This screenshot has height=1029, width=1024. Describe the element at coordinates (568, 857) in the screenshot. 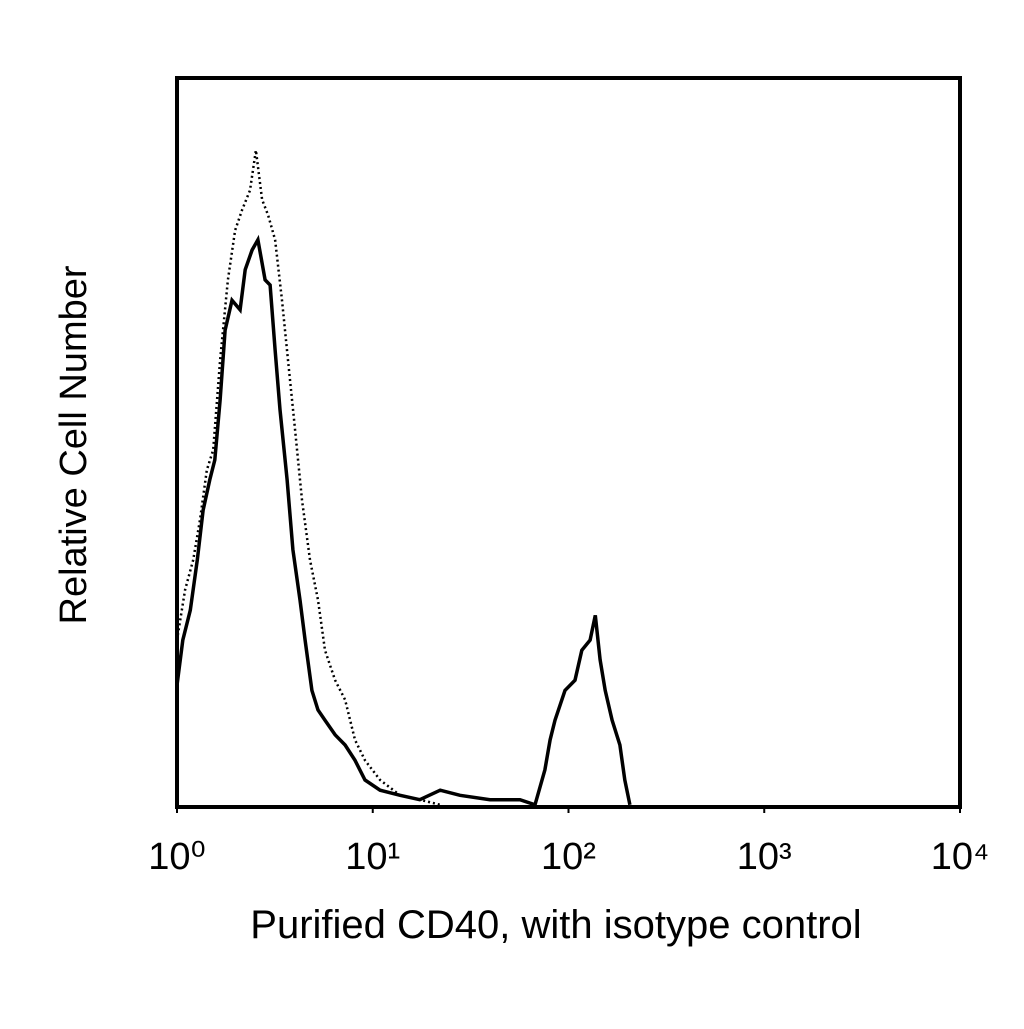

I see `x-tick-label: 10²` at that location.